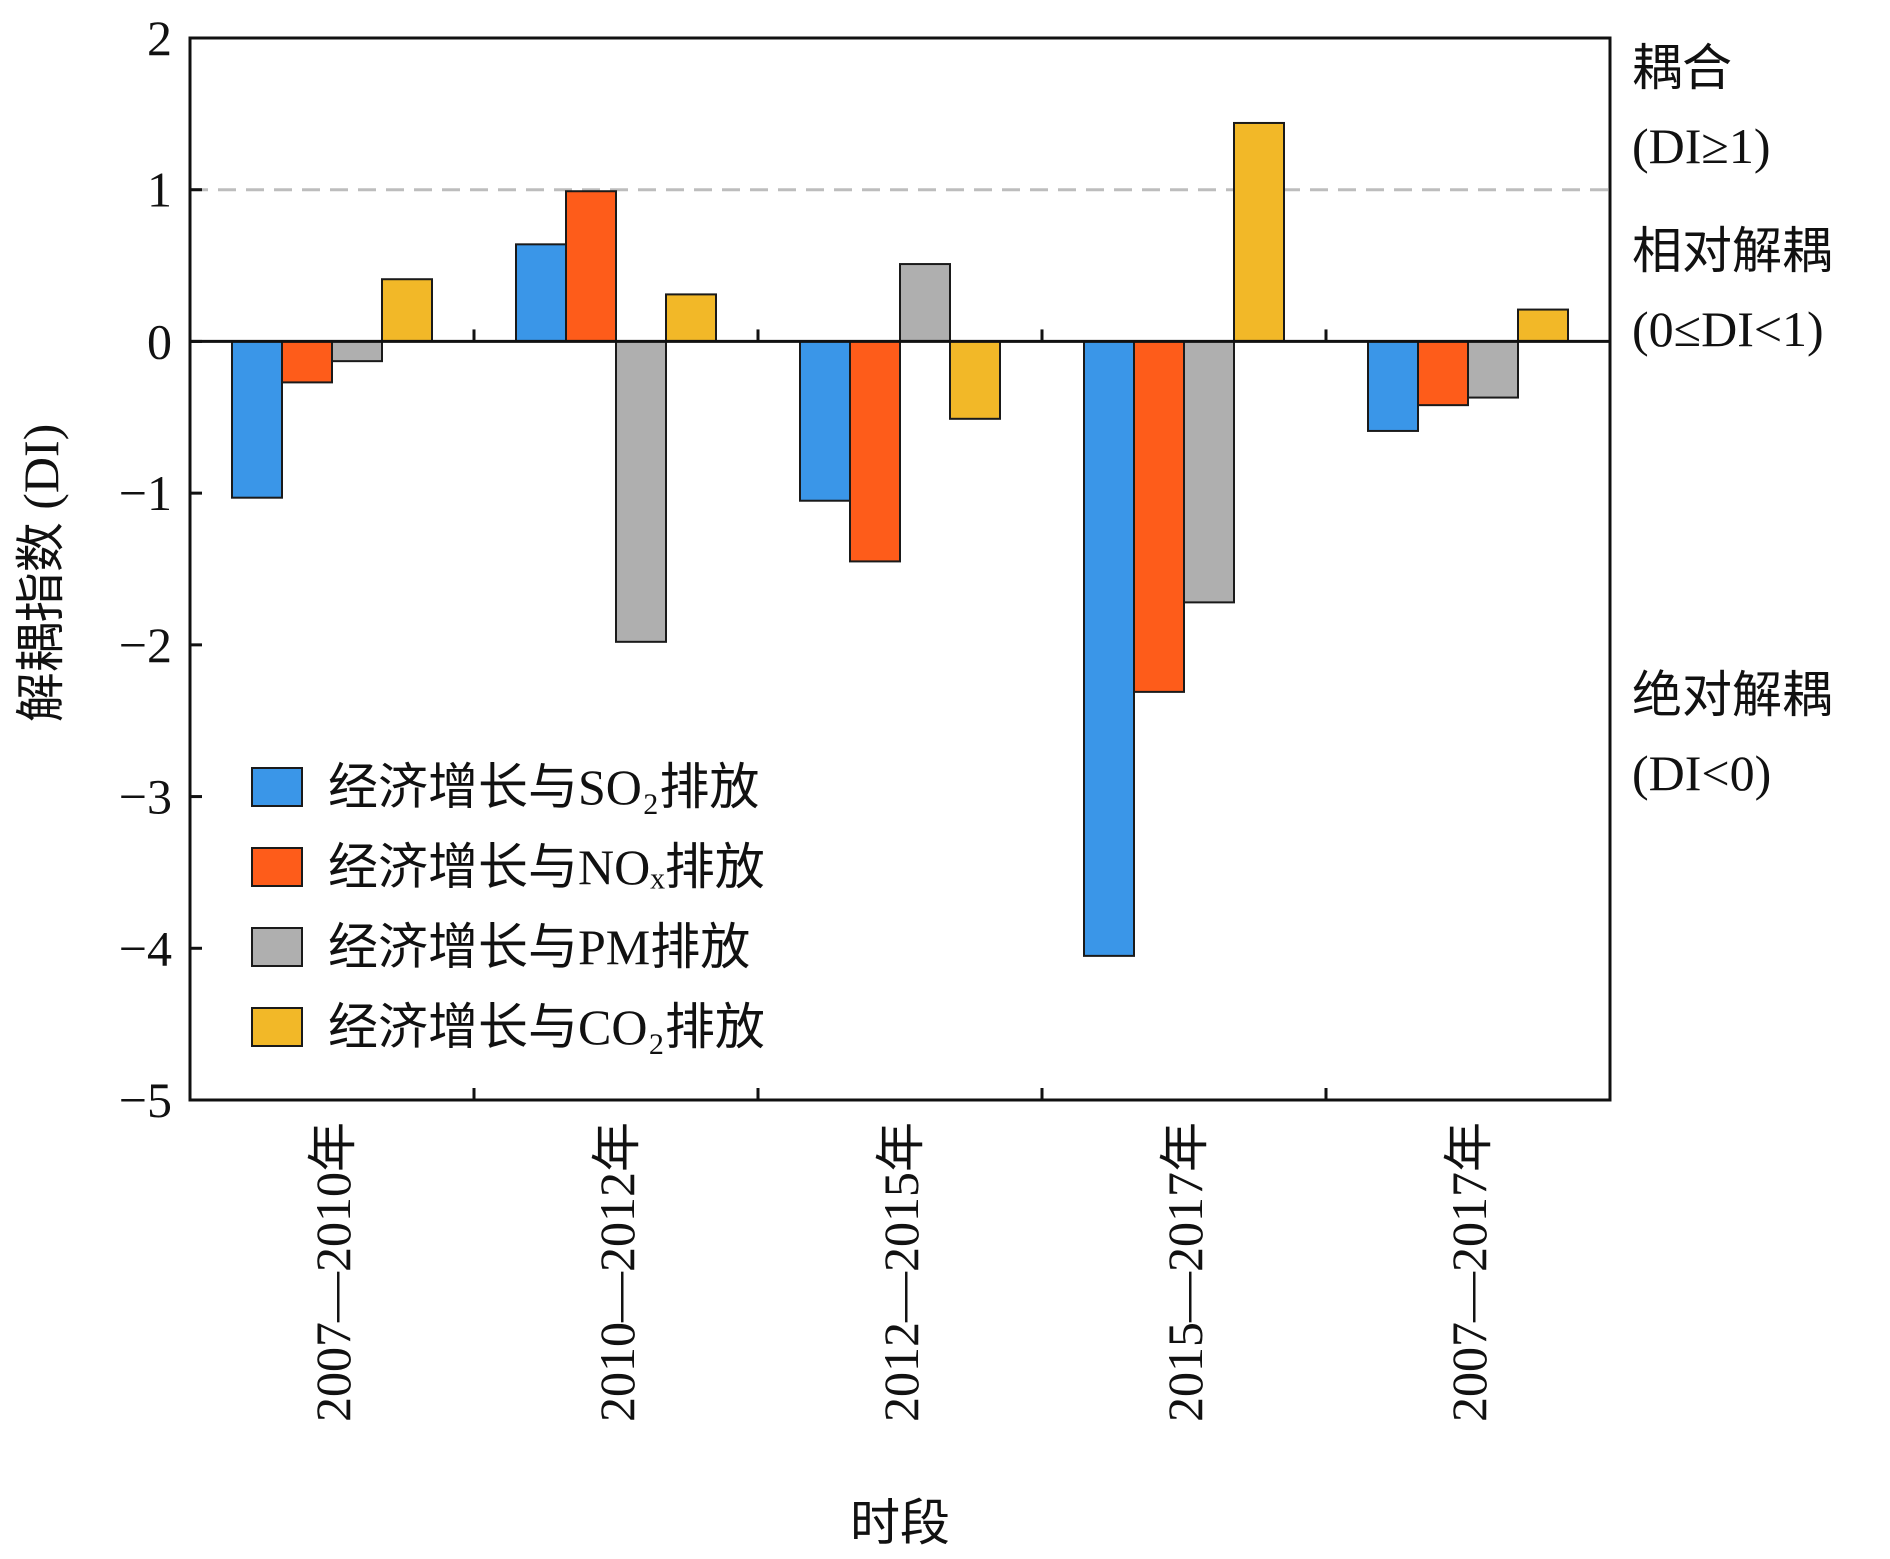  I want to click on y-tick-label: −4, so click(145, 948).